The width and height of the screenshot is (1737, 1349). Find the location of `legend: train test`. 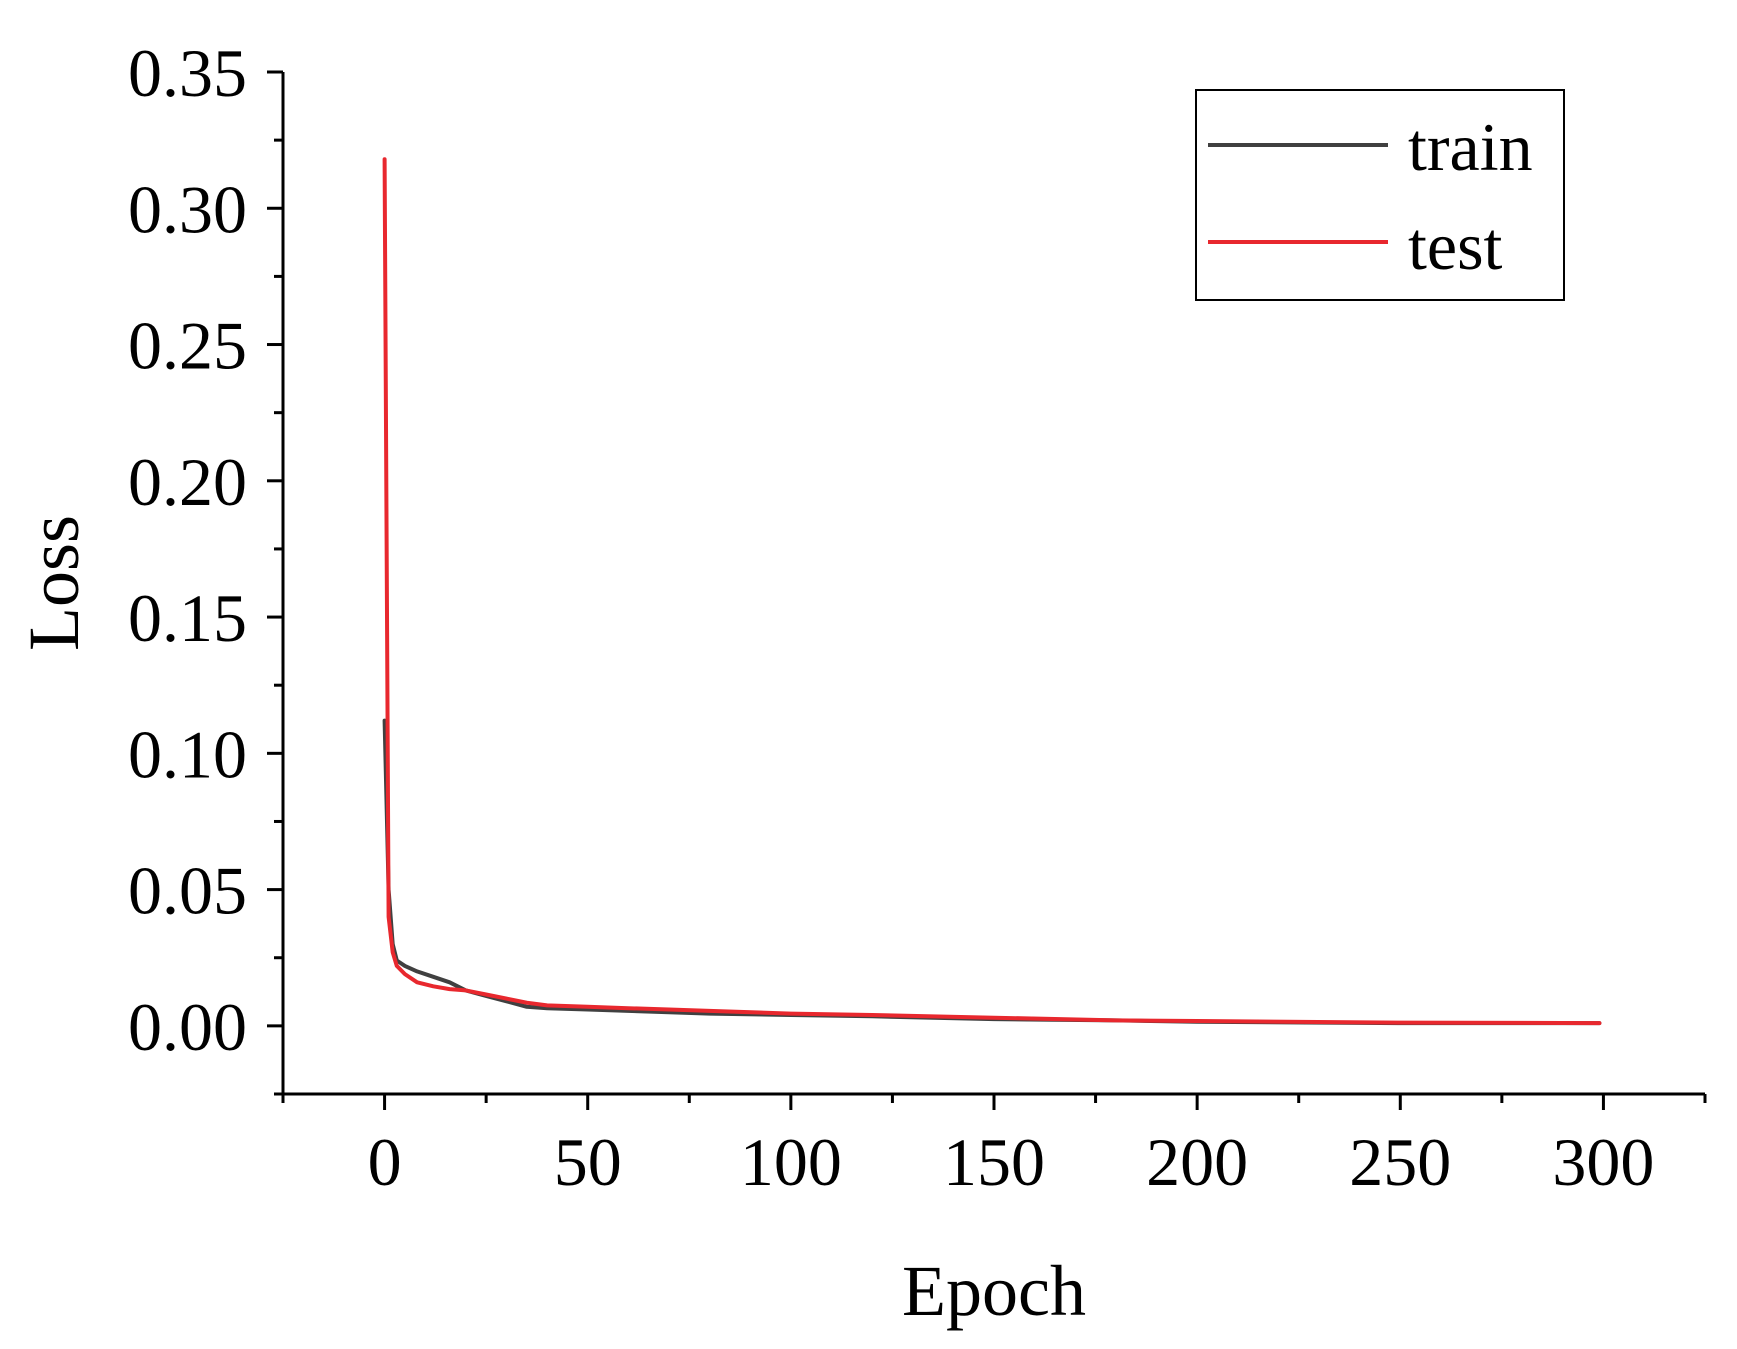

legend: train test is located at coordinates (1380, 195).